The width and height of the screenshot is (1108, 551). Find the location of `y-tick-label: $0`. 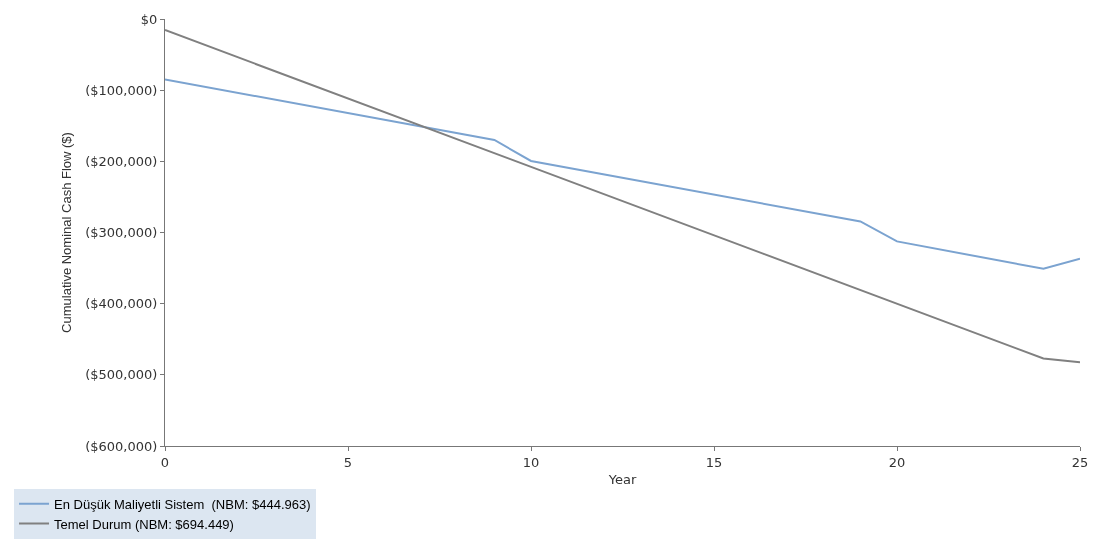

y-tick-label: $0 is located at coordinates (149, 19).